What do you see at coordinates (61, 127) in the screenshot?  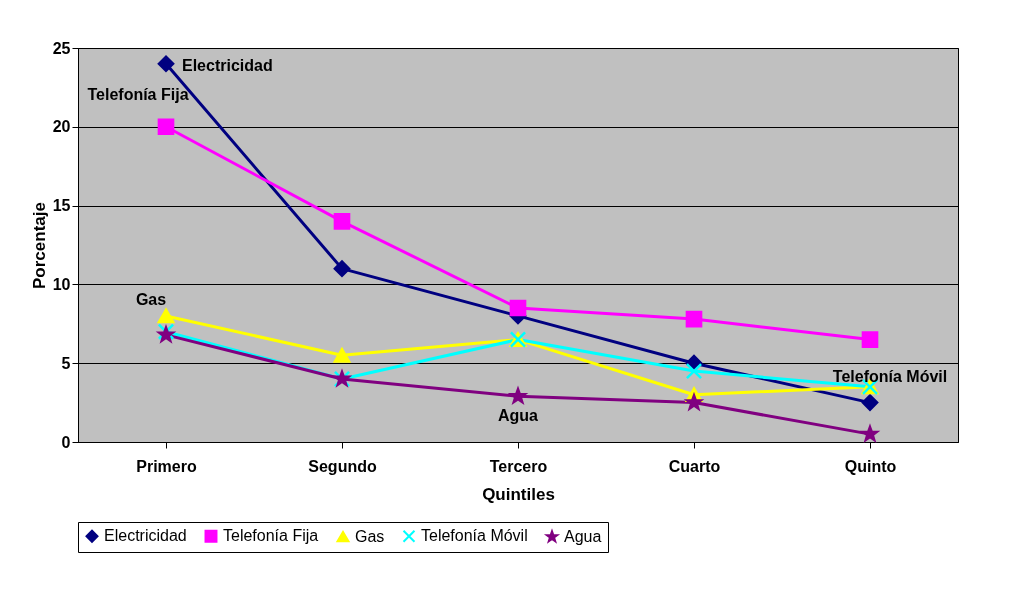 I see `y-tick-label: 20` at bounding box center [61, 127].